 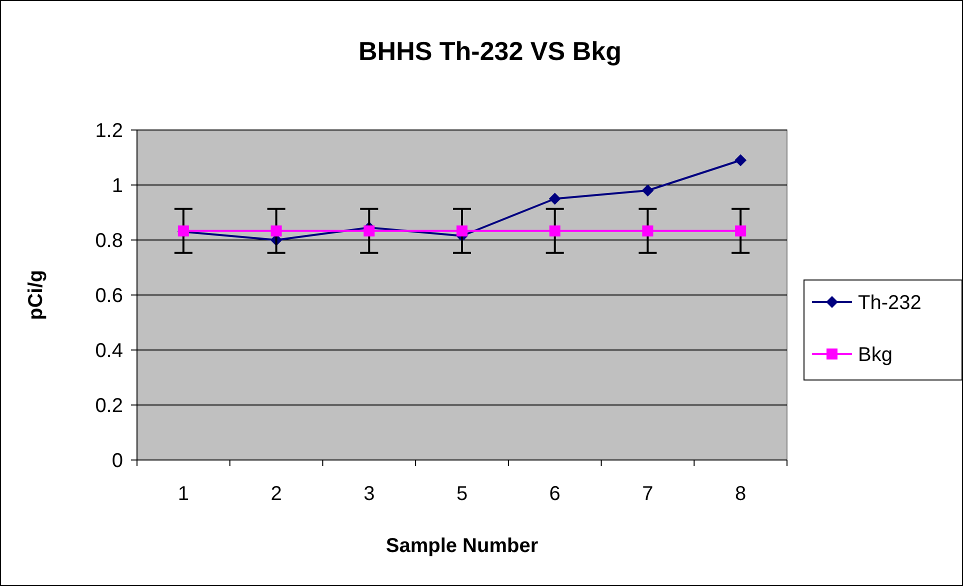 What do you see at coordinates (875, 355) in the screenshot?
I see `legend-label: Bkg` at bounding box center [875, 355].